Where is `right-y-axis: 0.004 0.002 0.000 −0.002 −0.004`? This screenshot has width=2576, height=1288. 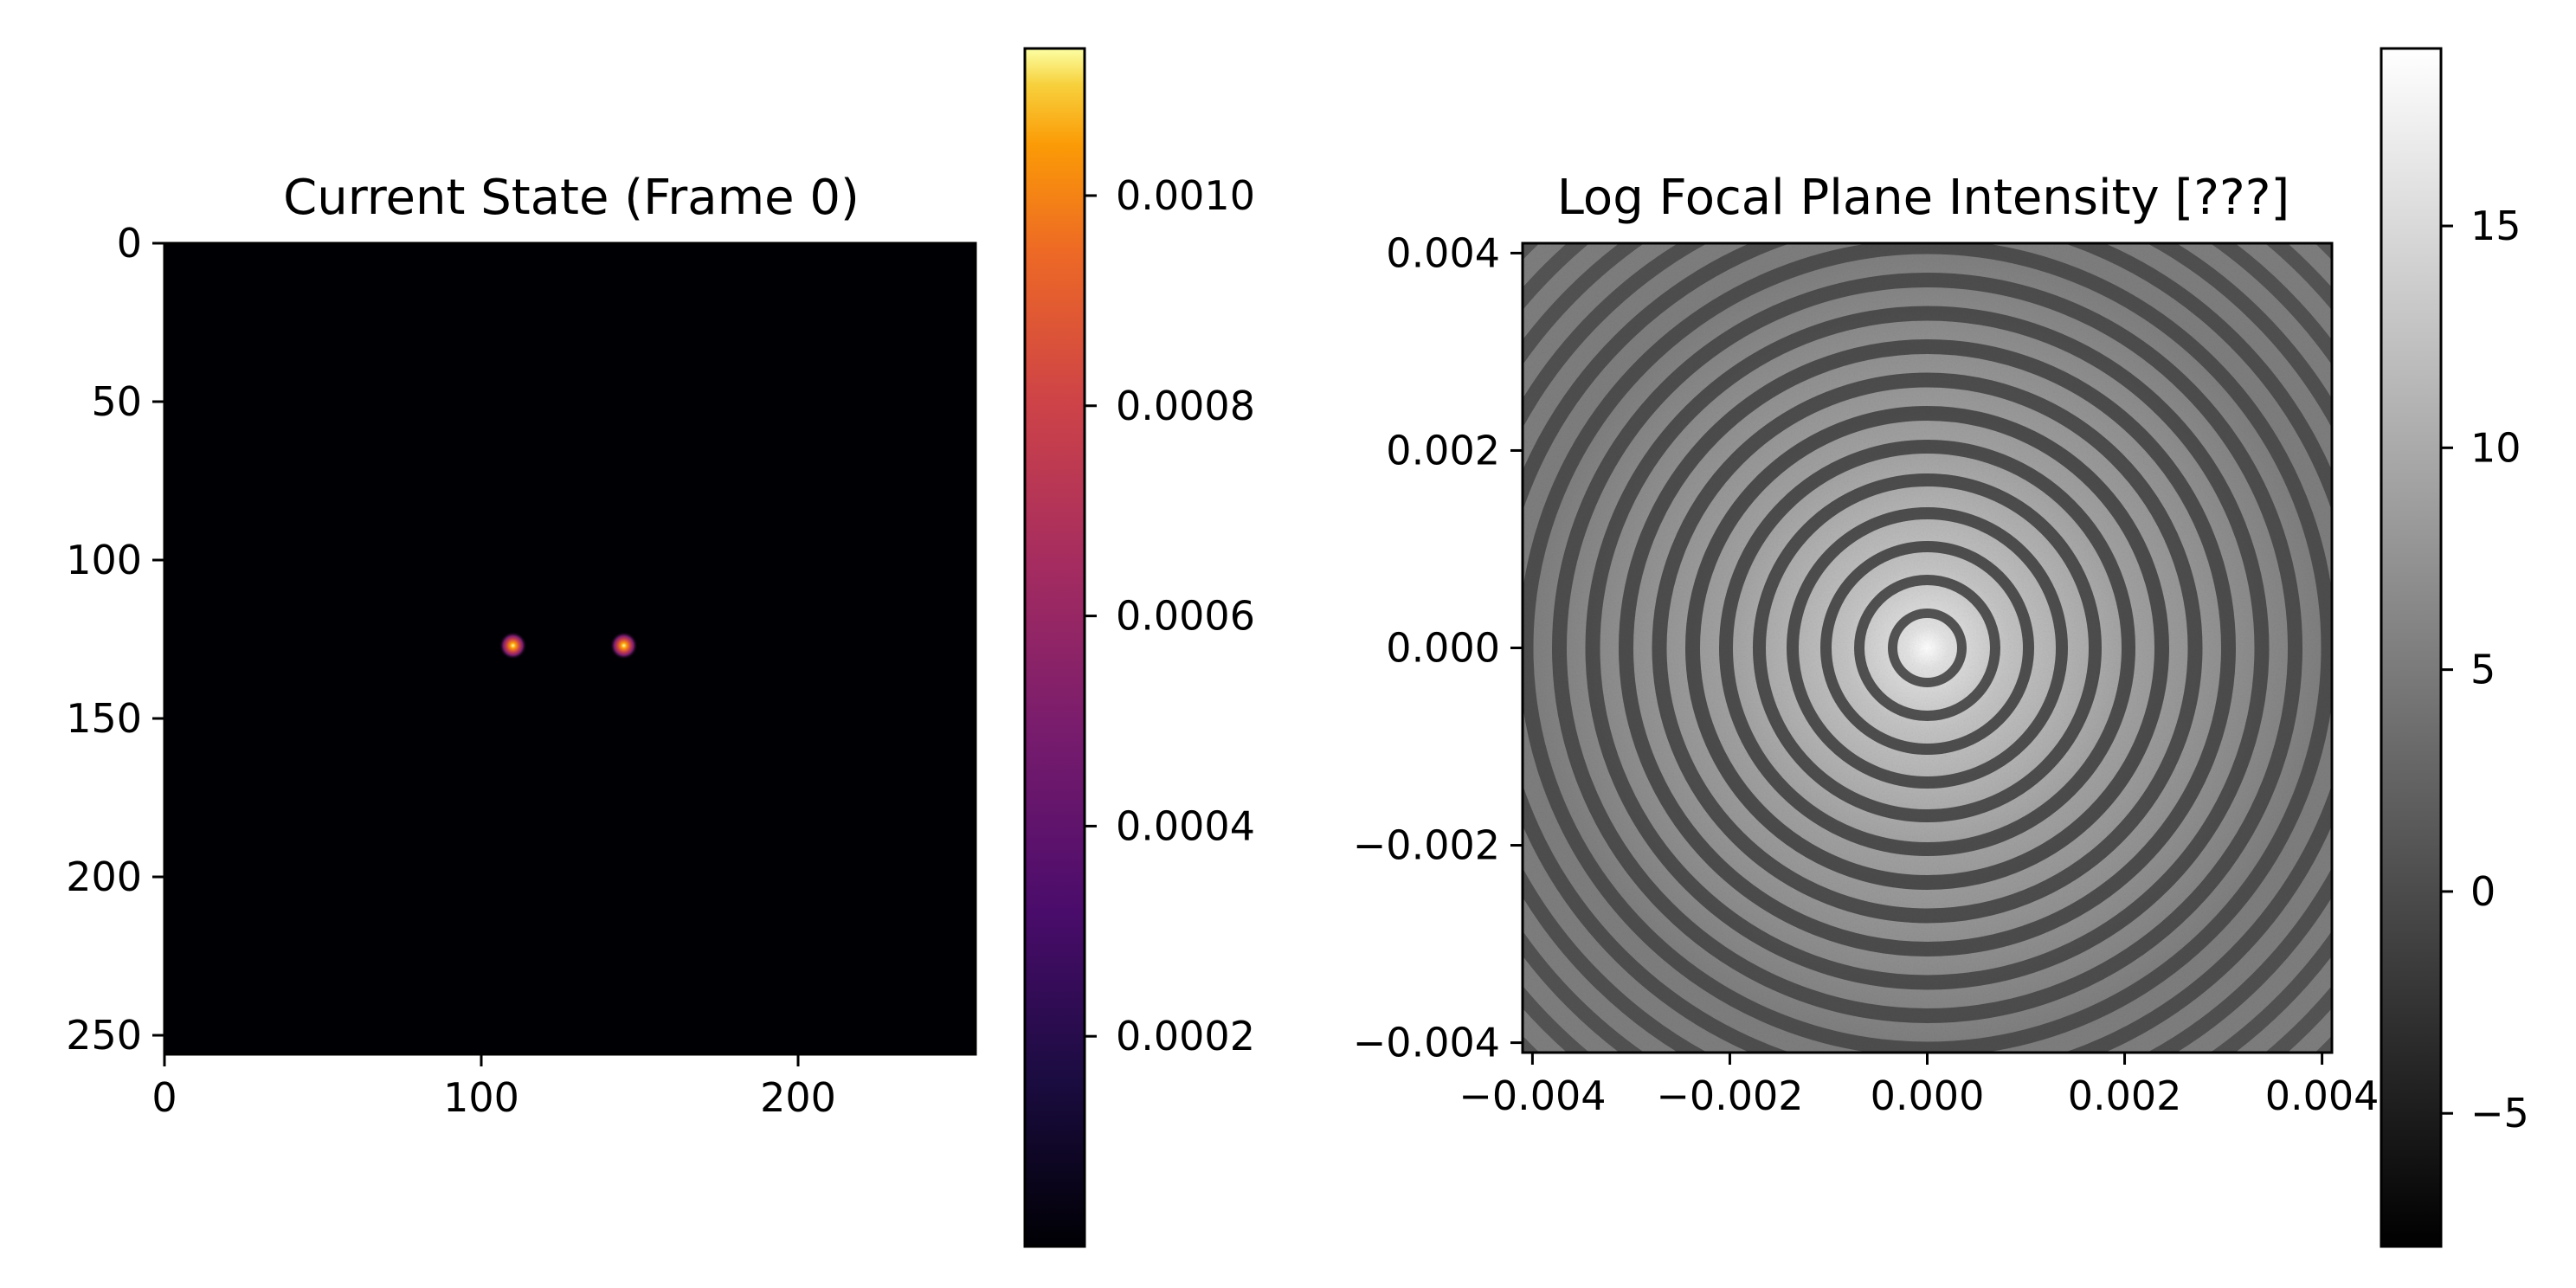 right-y-axis: 0.004 0.002 0.000 −0.002 −0.004 is located at coordinates (1438, 647).